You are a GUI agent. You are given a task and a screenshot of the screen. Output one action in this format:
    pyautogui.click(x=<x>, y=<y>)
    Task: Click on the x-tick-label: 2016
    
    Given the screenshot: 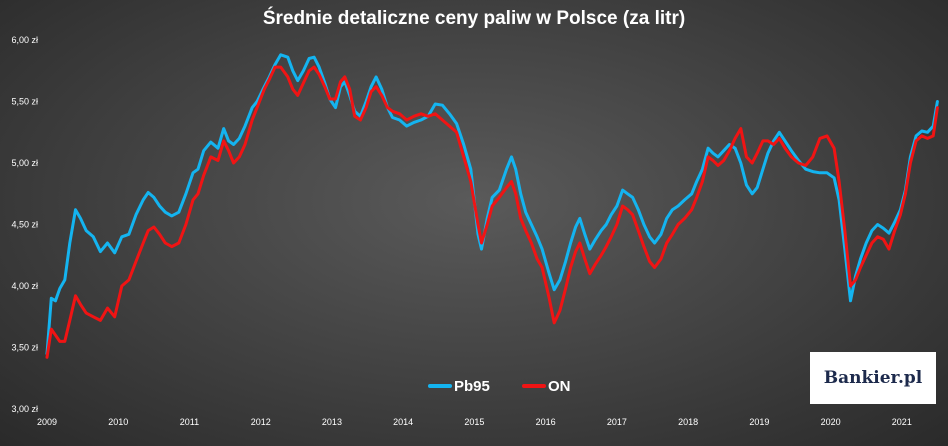 What is the action you would take?
    pyautogui.click(x=546, y=422)
    